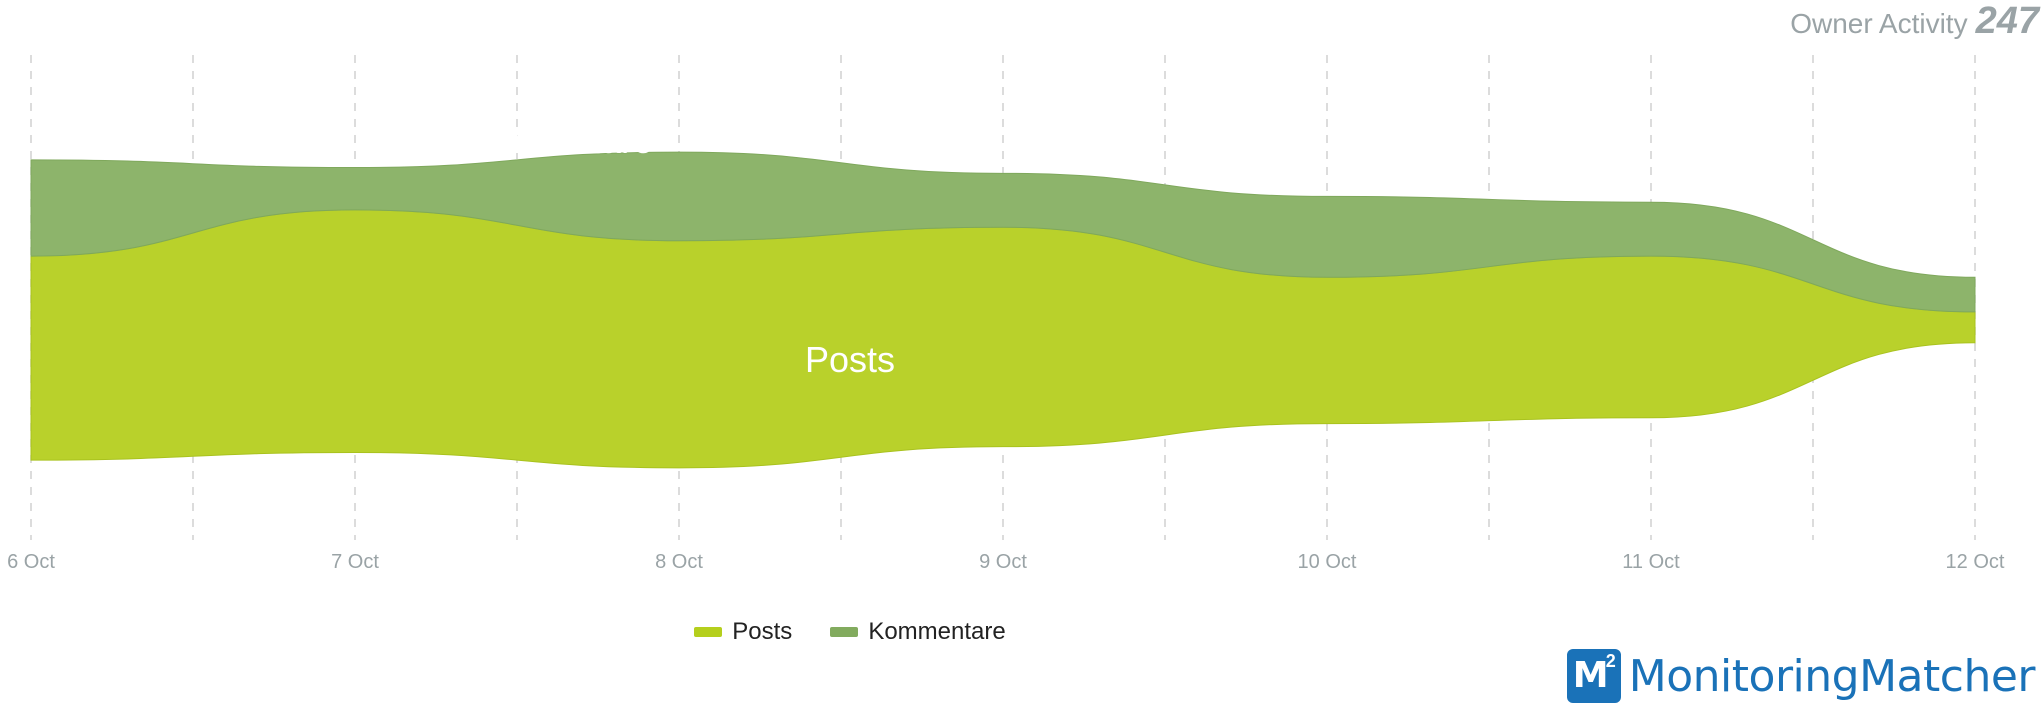 The height and width of the screenshot is (705, 2041). I want to click on x-tick-label: 8 Oct, so click(679, 562).